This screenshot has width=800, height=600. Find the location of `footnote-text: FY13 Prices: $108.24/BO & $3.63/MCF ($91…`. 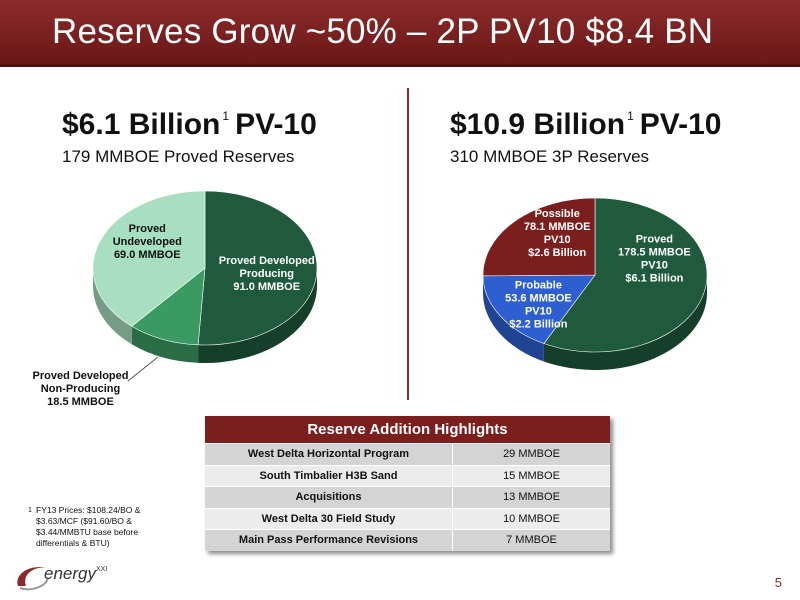

footnote-text: FY13 Prices: $108.24/BO & $3.63/MCF ($91… is located at coordinates (88, 526).